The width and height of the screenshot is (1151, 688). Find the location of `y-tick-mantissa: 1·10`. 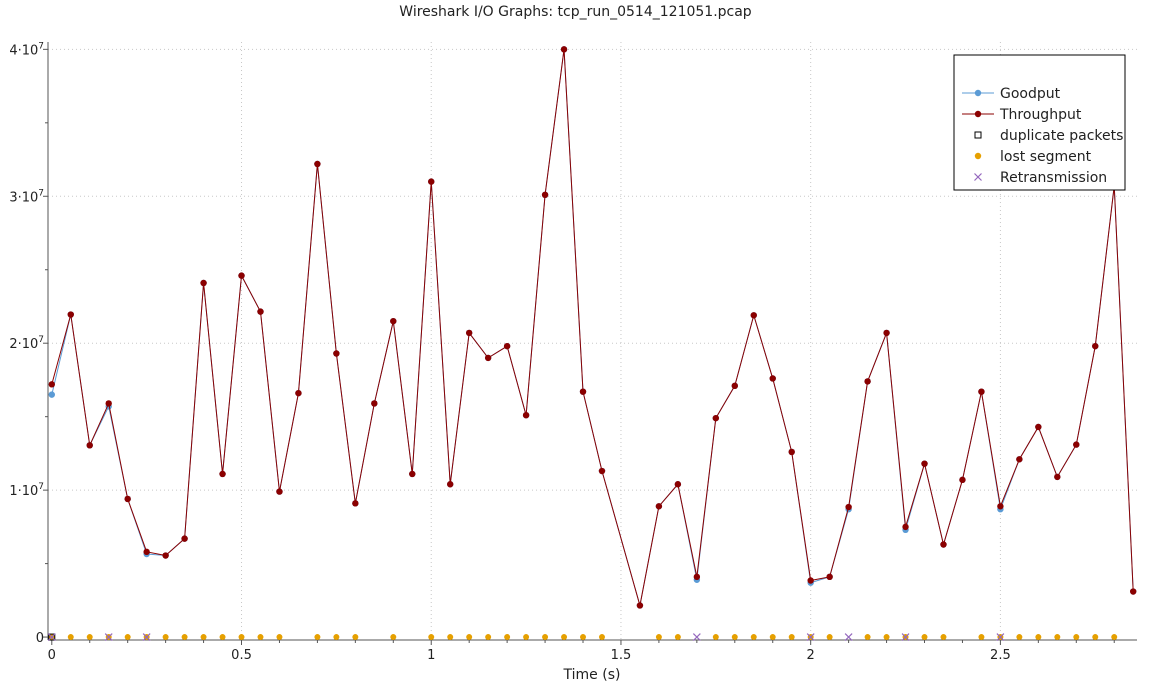

y-tick-mantissa: 1·10 is located at coordinates (23, 491).